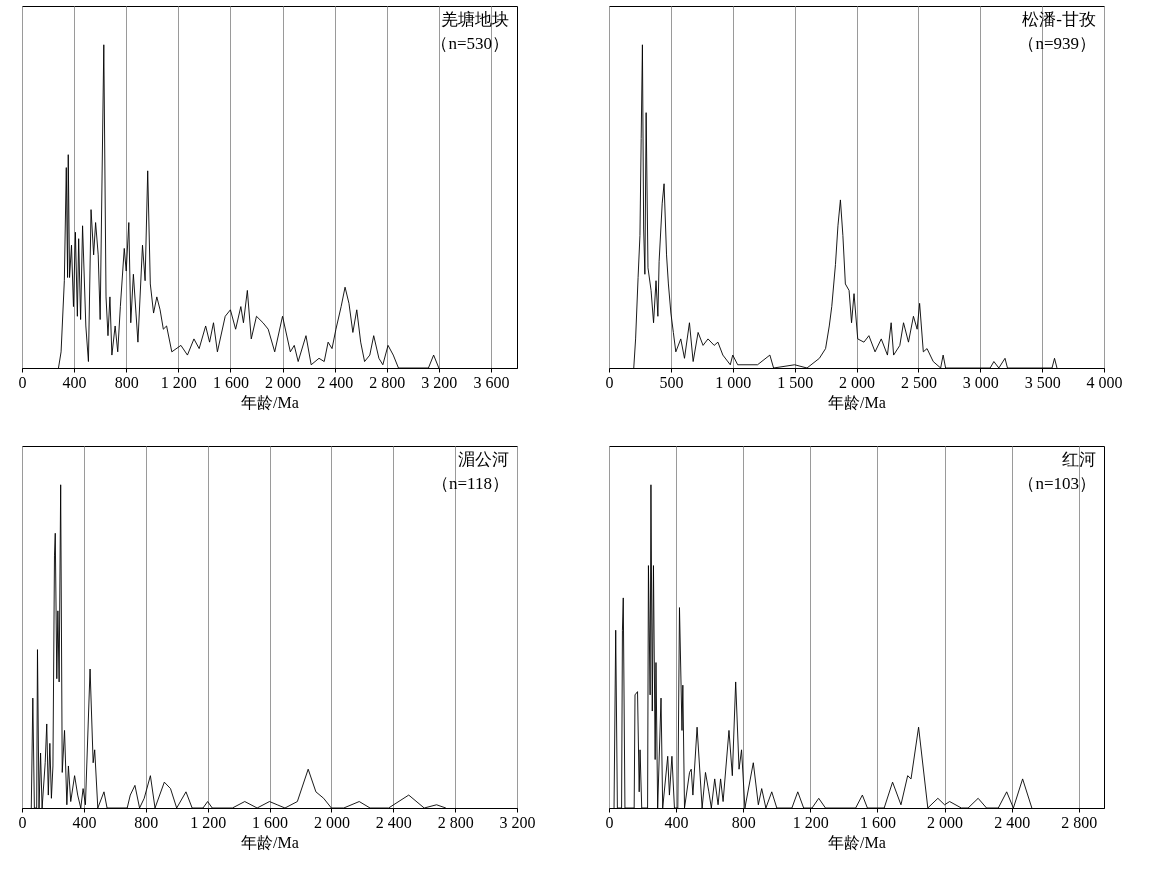 The width and height of the screenshot is (1174, 873). I want to click on text: 松潘-甘孜, so click(1059, 19).